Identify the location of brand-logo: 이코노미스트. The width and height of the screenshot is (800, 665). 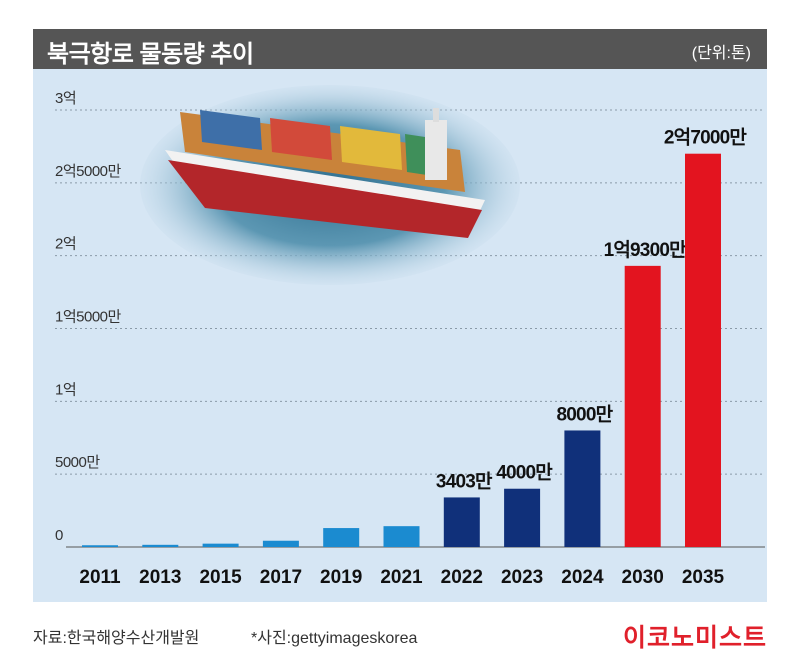
(694, 638).